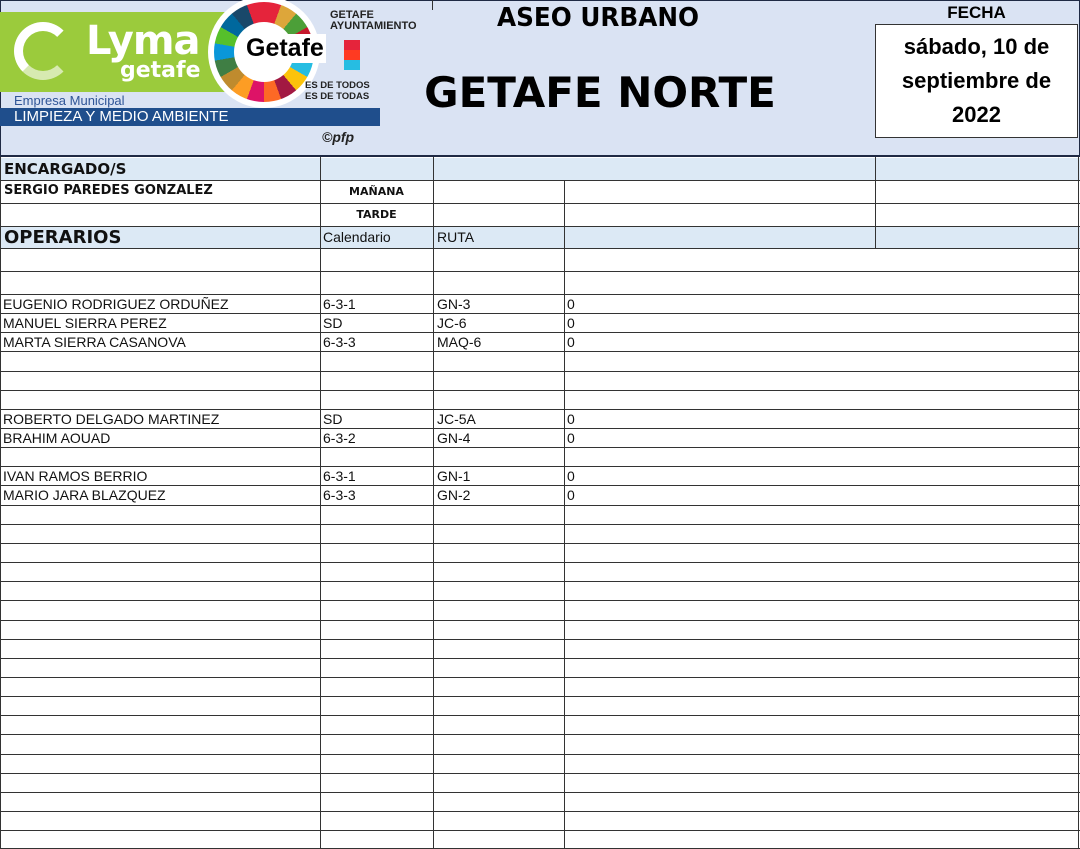  What do you see at coordinates (376, 214) in the screenshot?
I see `turno-tarde: TARDE` at bounding box center [376, 214].